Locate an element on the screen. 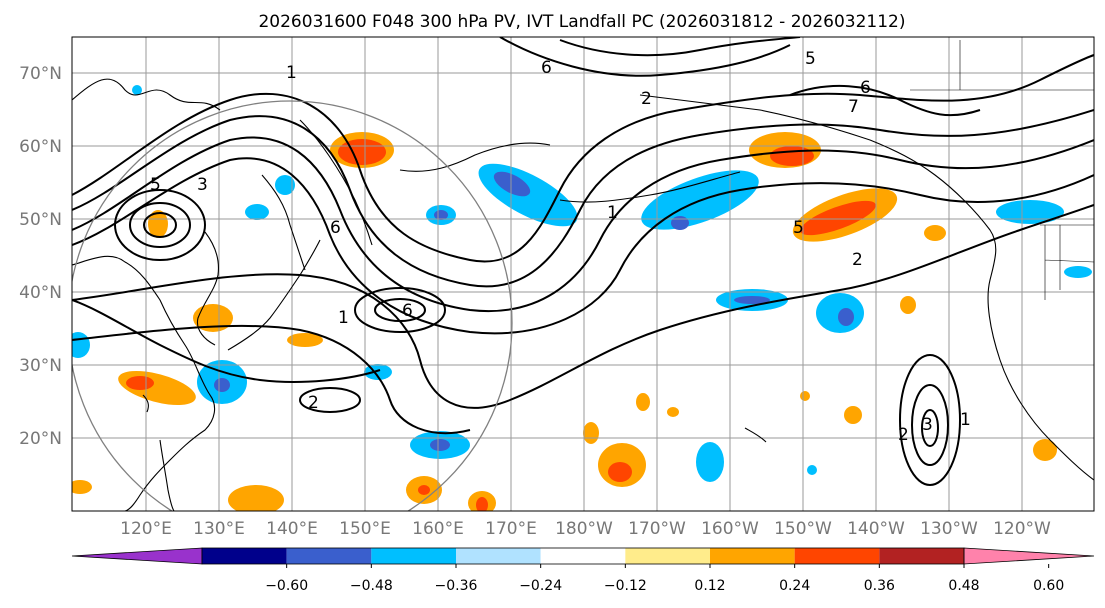  colorbar-tick-label: 0.48 is located at coordinates (963, 586).